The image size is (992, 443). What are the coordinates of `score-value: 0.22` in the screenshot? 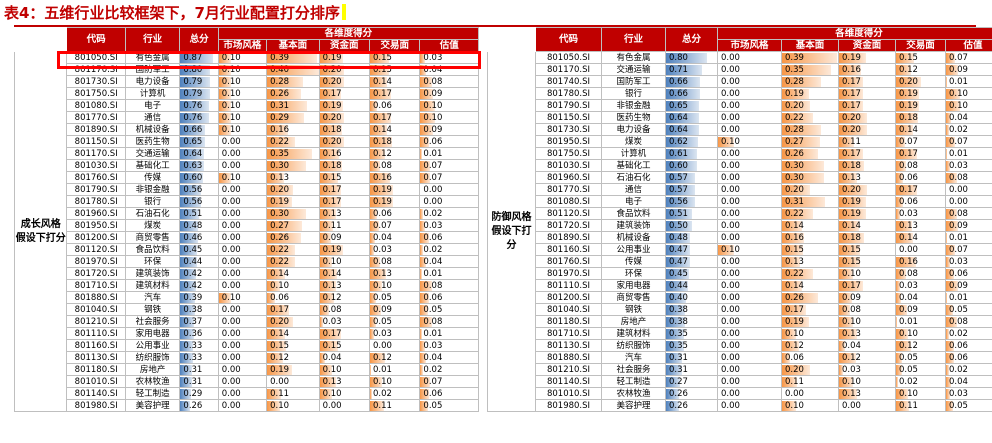 It's located at (280, 249).